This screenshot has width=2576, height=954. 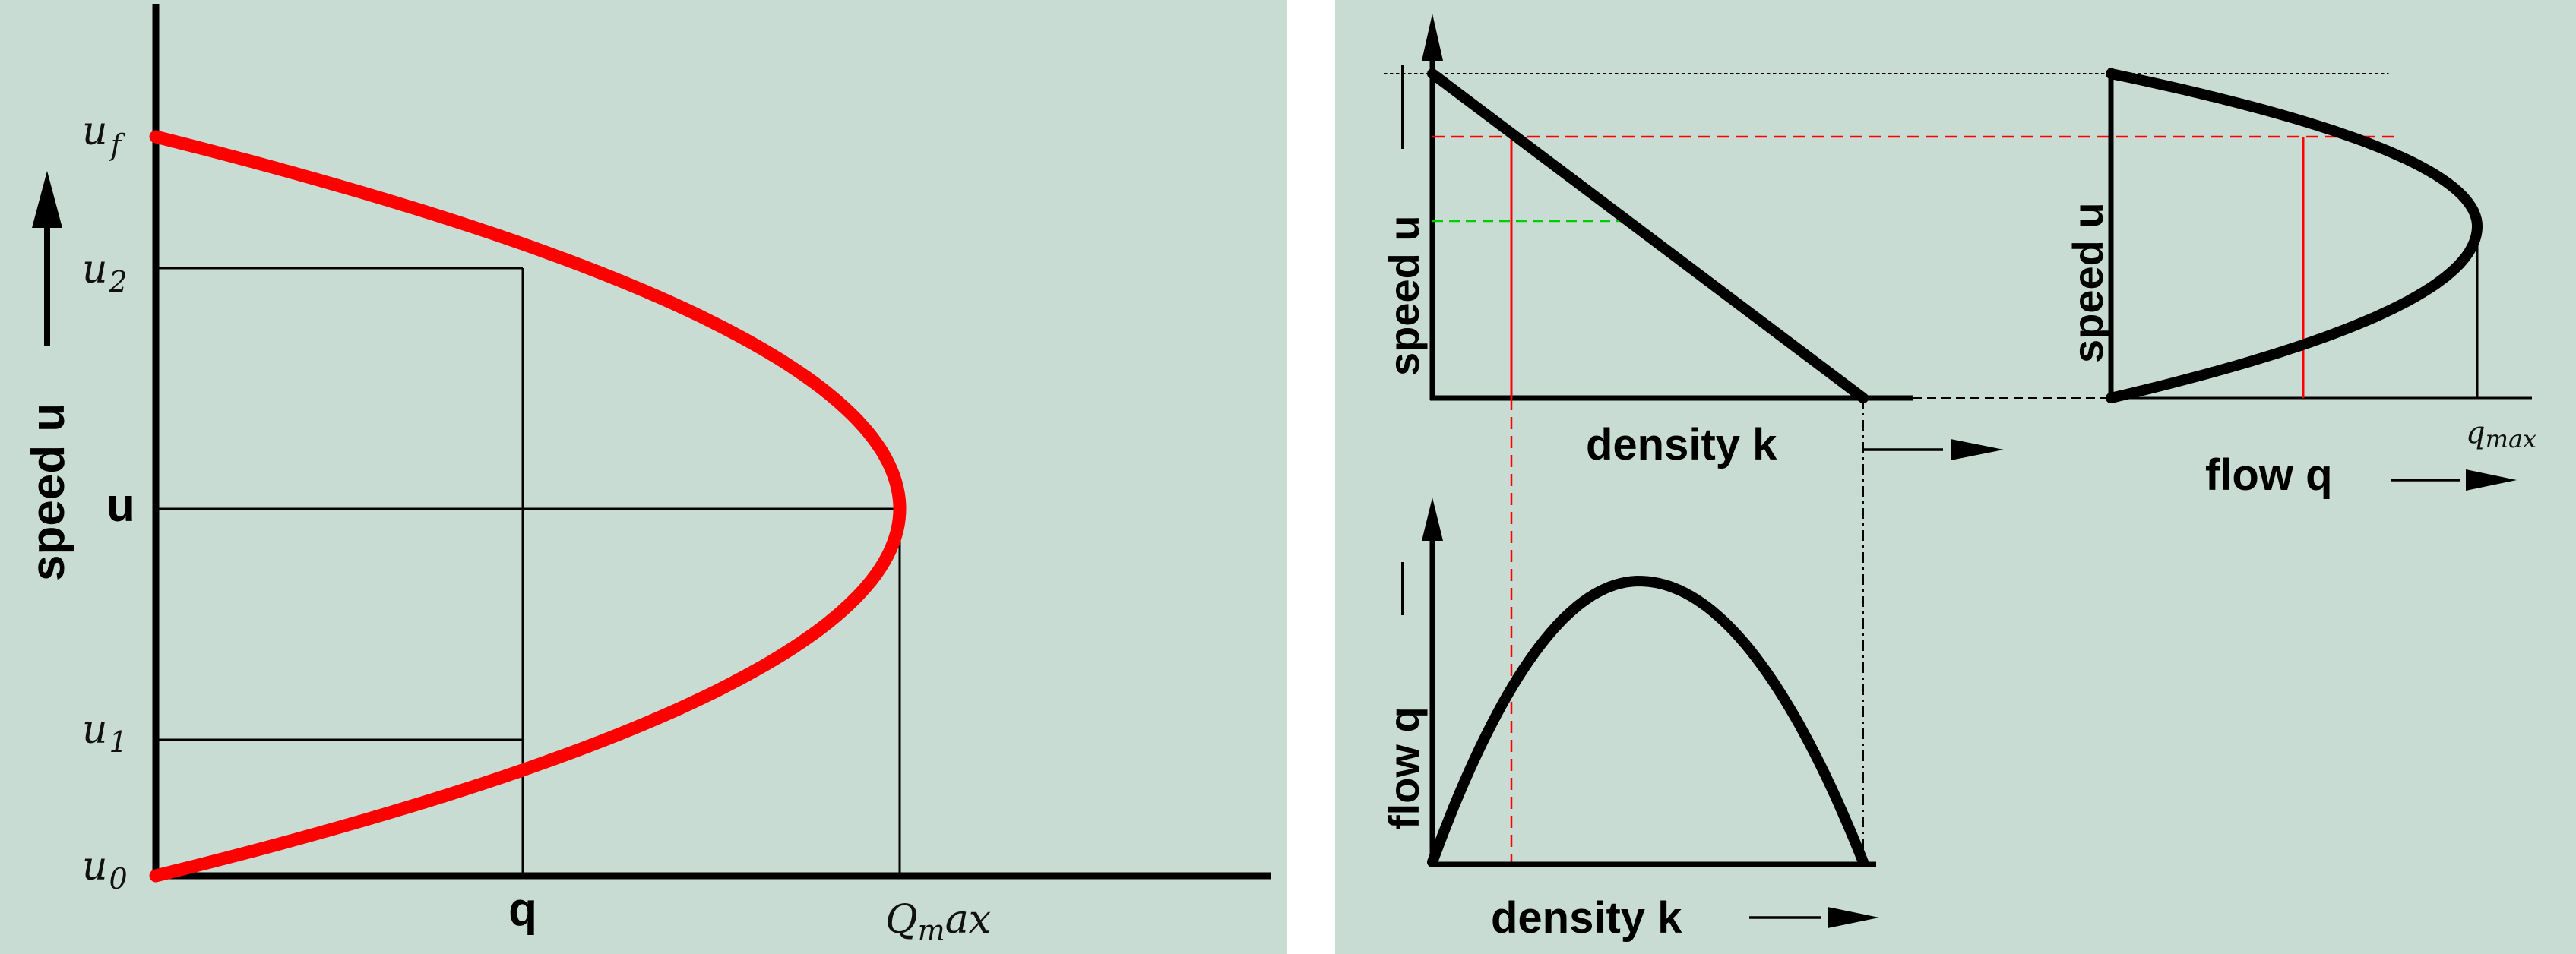 I want to click on sd-x-label: density k, so click(x=1681, y=445).